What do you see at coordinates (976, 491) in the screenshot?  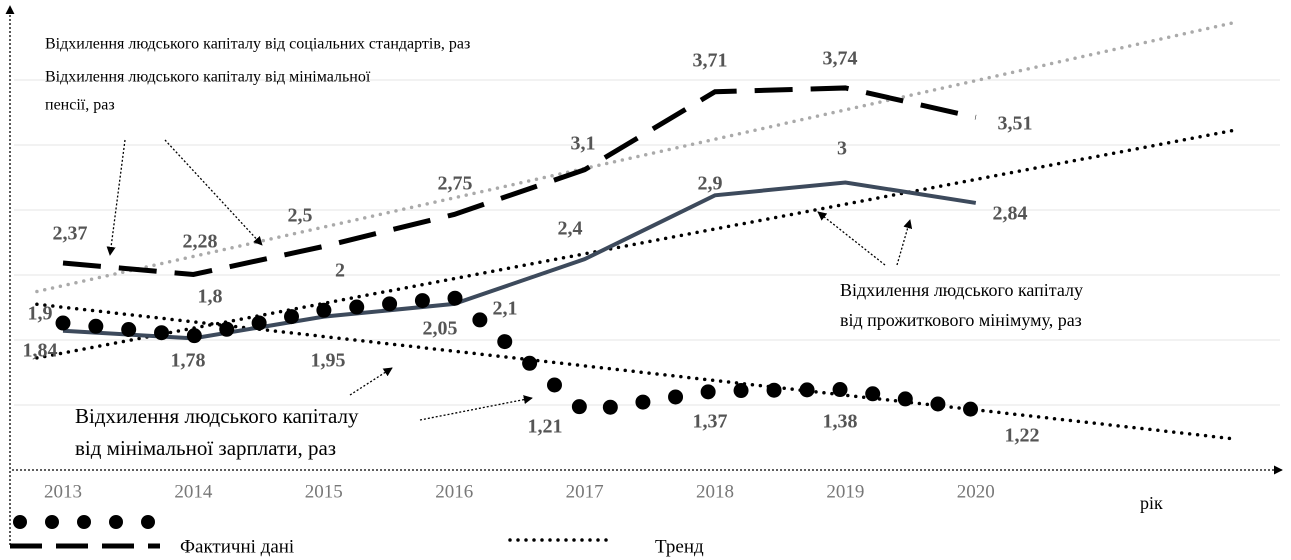 I see `x-tick-label: 2020` at bounding box center [976, 491].